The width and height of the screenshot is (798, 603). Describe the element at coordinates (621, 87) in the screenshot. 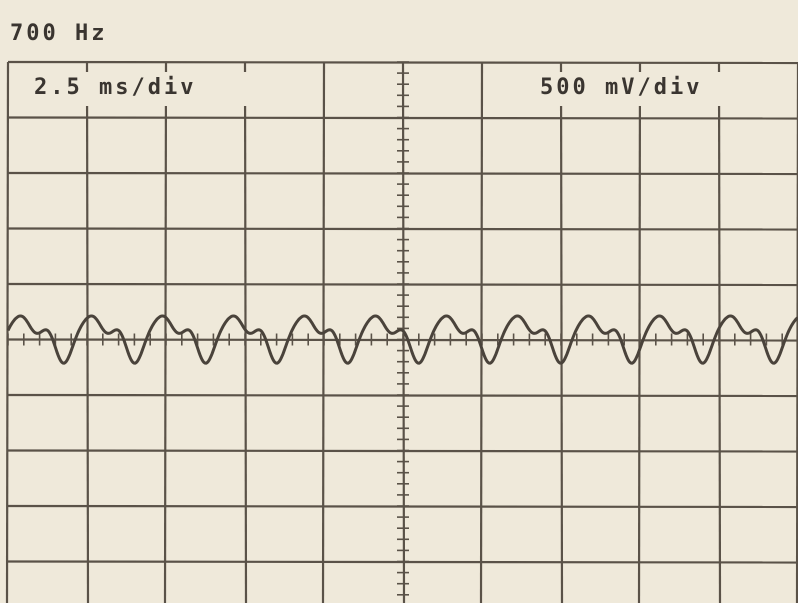

I see `vertical-scale-label: 500 mV/div` at that location.